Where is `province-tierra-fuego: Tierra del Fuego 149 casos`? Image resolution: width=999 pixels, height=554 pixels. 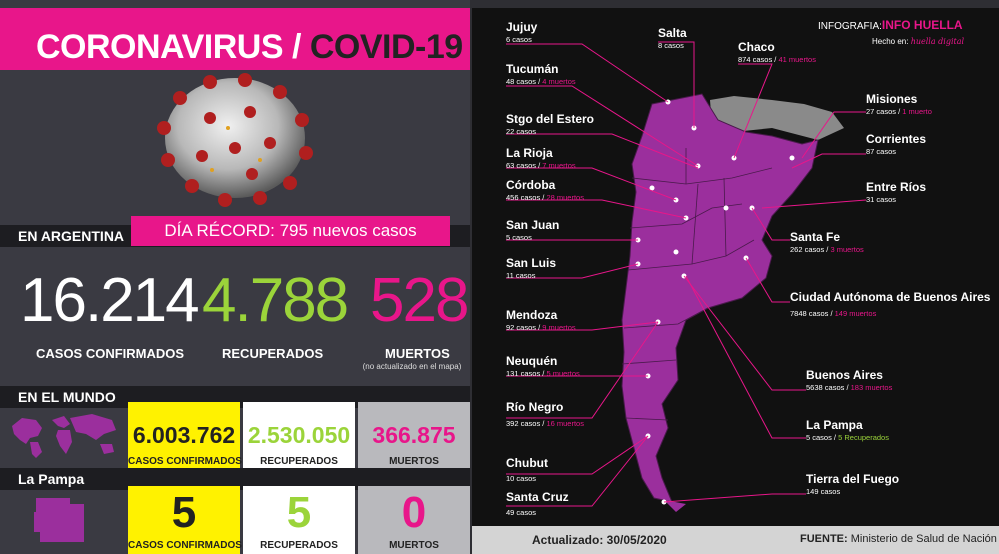
province-tierra-fuego: Tierra del Fuego 149 casos is located at coordinates (853, 484).